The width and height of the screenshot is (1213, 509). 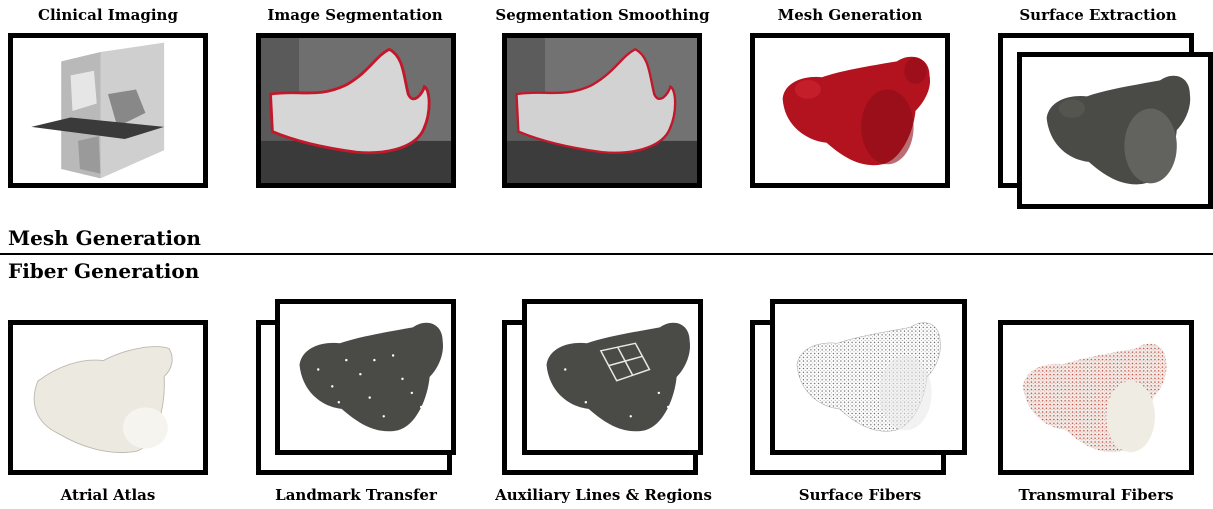 I want to click on atrial-atlas-panel, so click(x=108, y=397).